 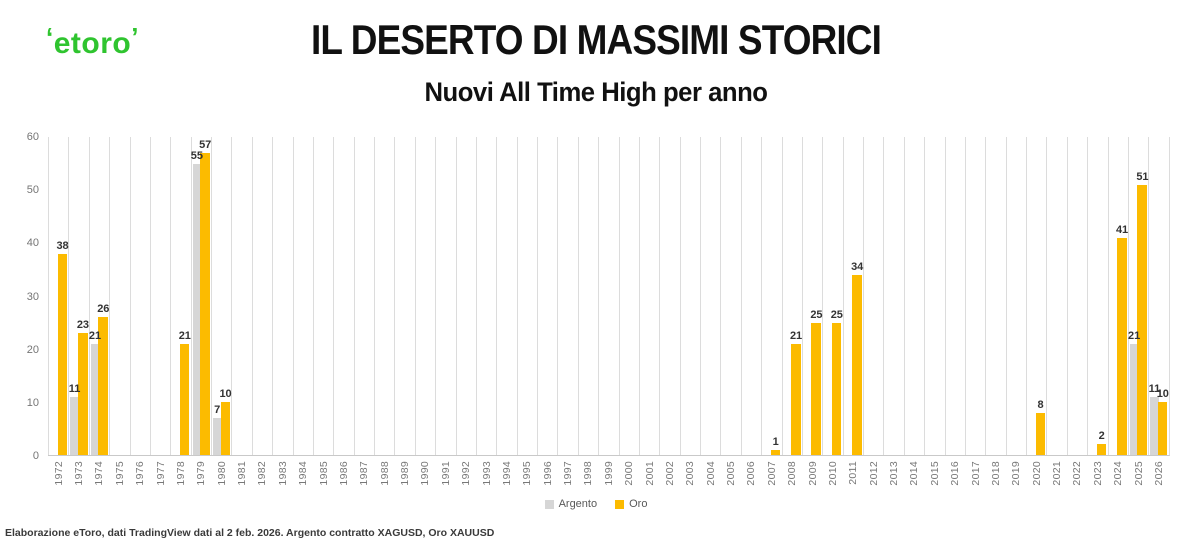 I want to click on year-column: 1982, so click(x=261, y=311).